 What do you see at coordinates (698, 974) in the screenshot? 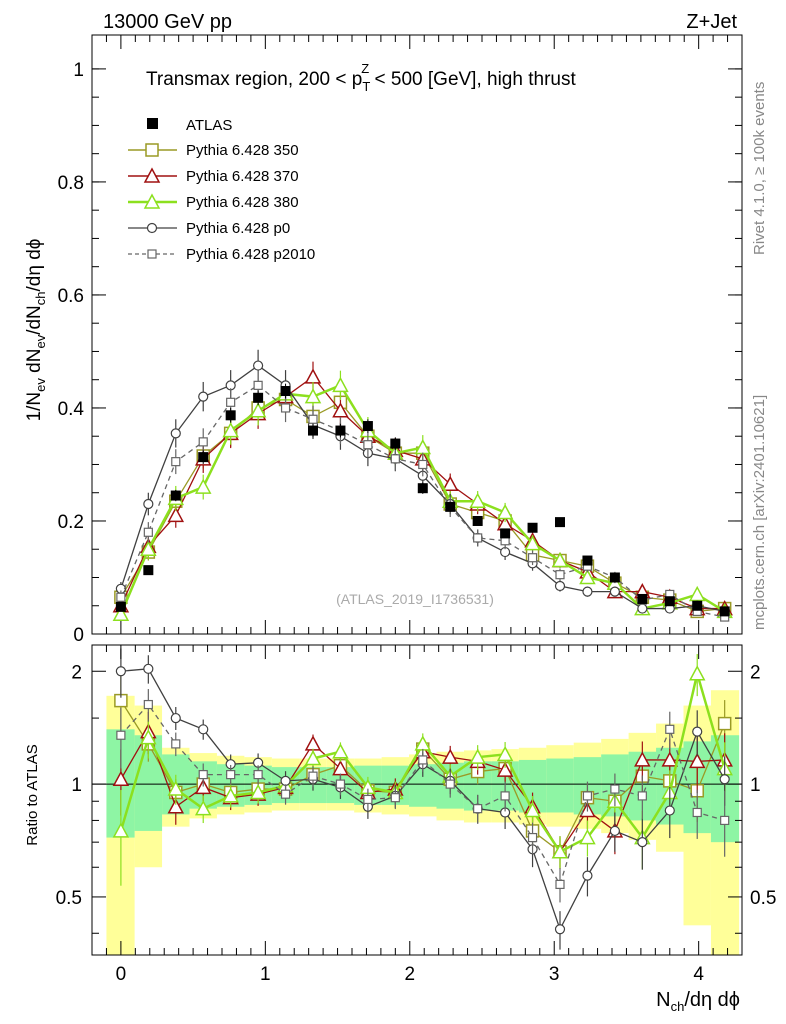
I see `ratio-xtick-label: 4` at bounding box center [698, 974].